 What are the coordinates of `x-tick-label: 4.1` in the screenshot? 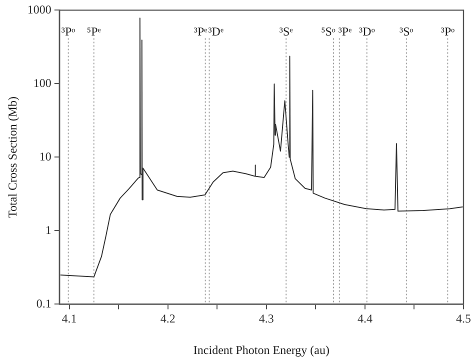 It's located at (69, 319).